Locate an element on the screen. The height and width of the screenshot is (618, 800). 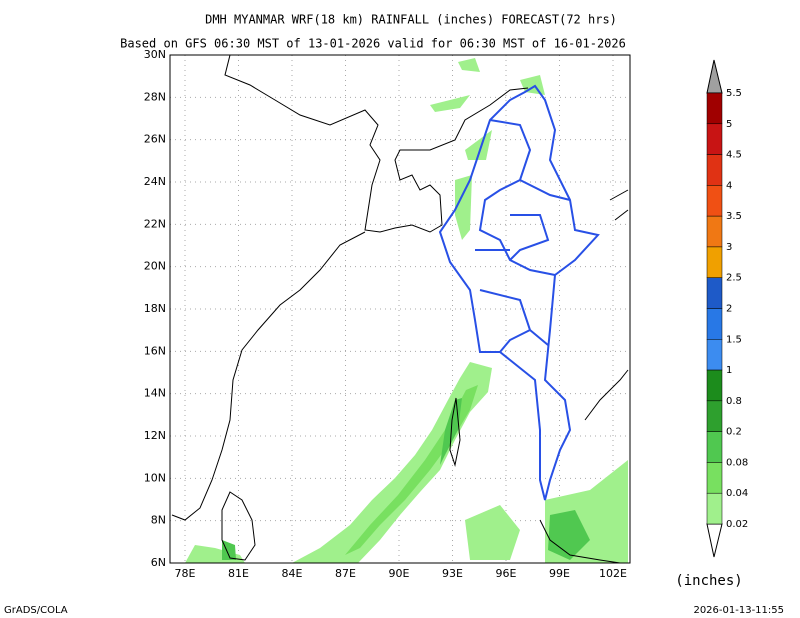
colorbar-label: 2 is located at coordinates (729, 309).